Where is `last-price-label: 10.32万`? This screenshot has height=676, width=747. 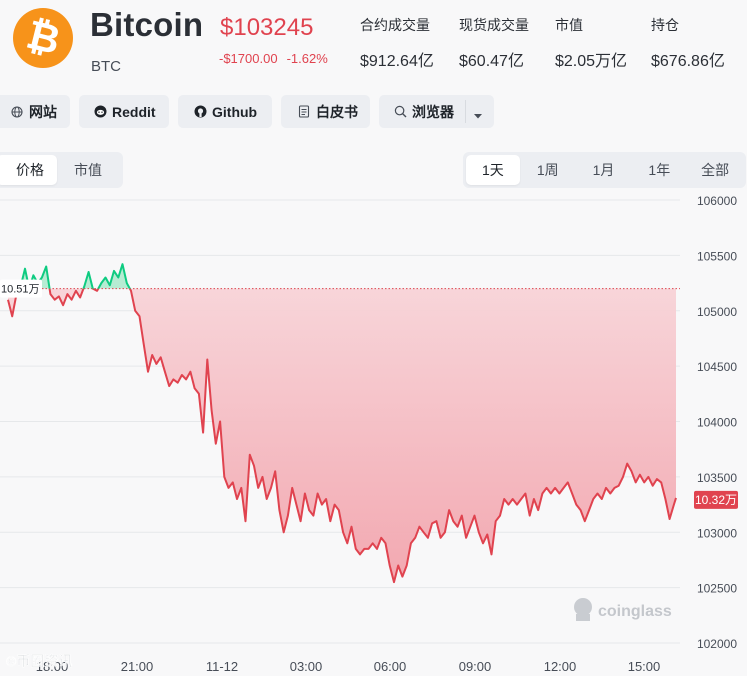 last-price-label: 10.32万 is located at coordinates (716, 500).